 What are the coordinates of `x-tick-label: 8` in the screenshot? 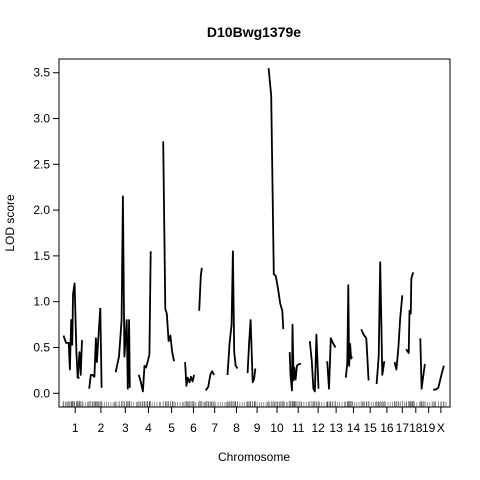 It's located at (236, 428).